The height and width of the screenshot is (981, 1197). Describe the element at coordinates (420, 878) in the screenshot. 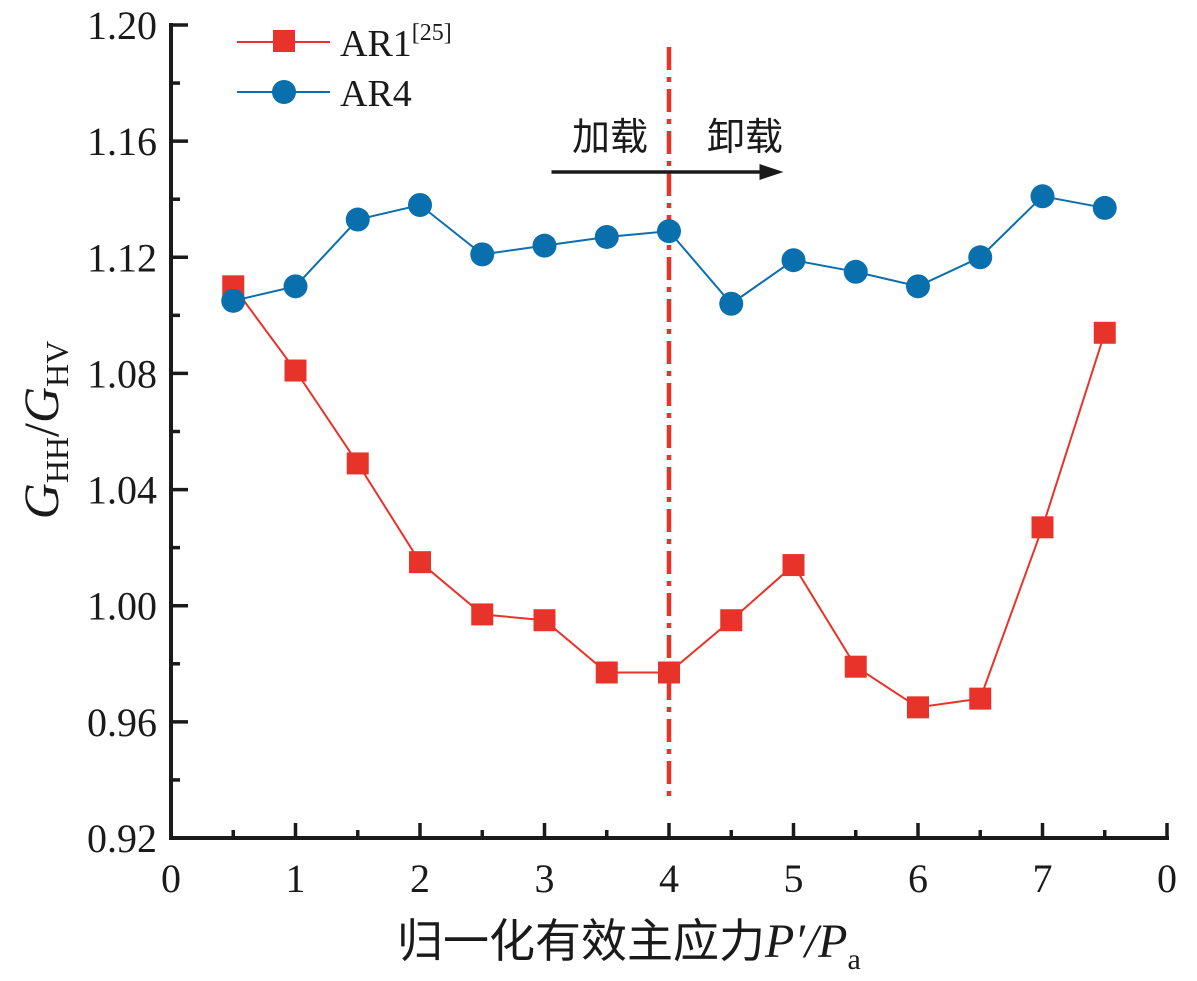

I see `x-tick-label: 2` at that location.